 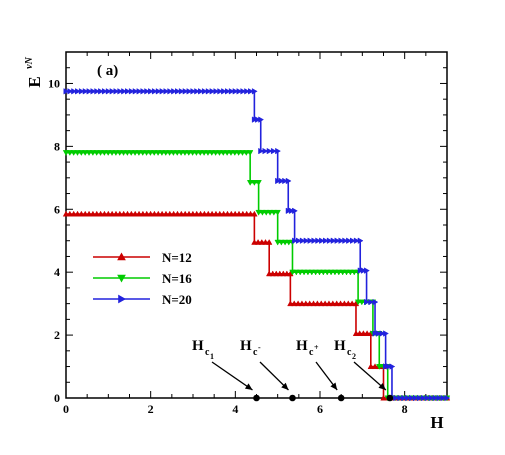 What do you see at coordinates (151, 409) in the screenshot?
I see `x-tick-label: 2` at bounding box center [151, 409].